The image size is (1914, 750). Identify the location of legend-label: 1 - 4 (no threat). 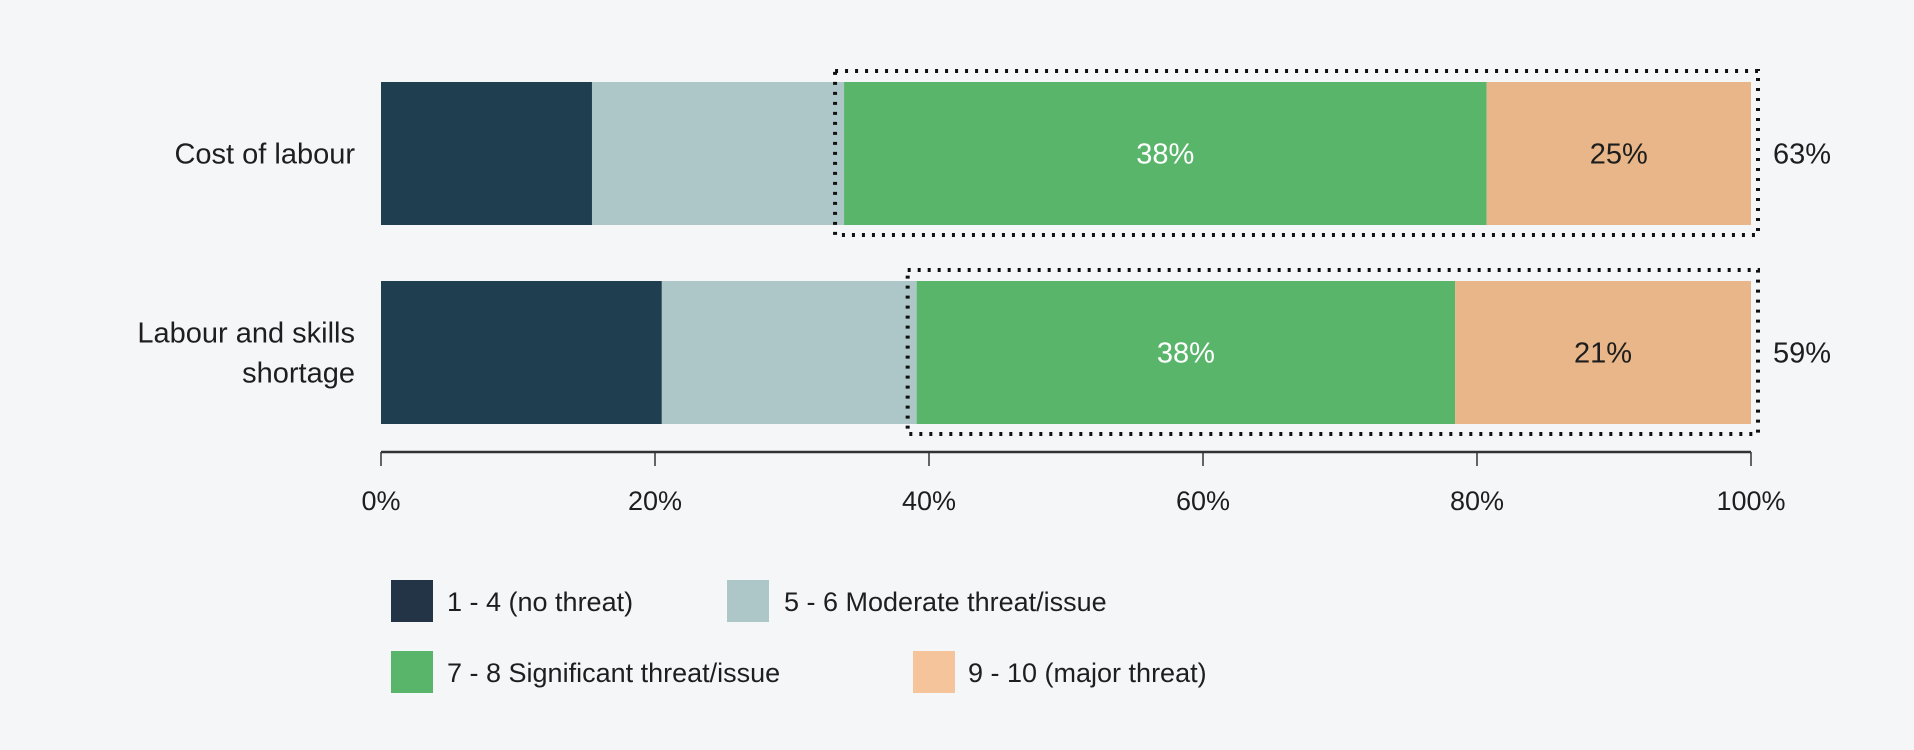
(540, 602).